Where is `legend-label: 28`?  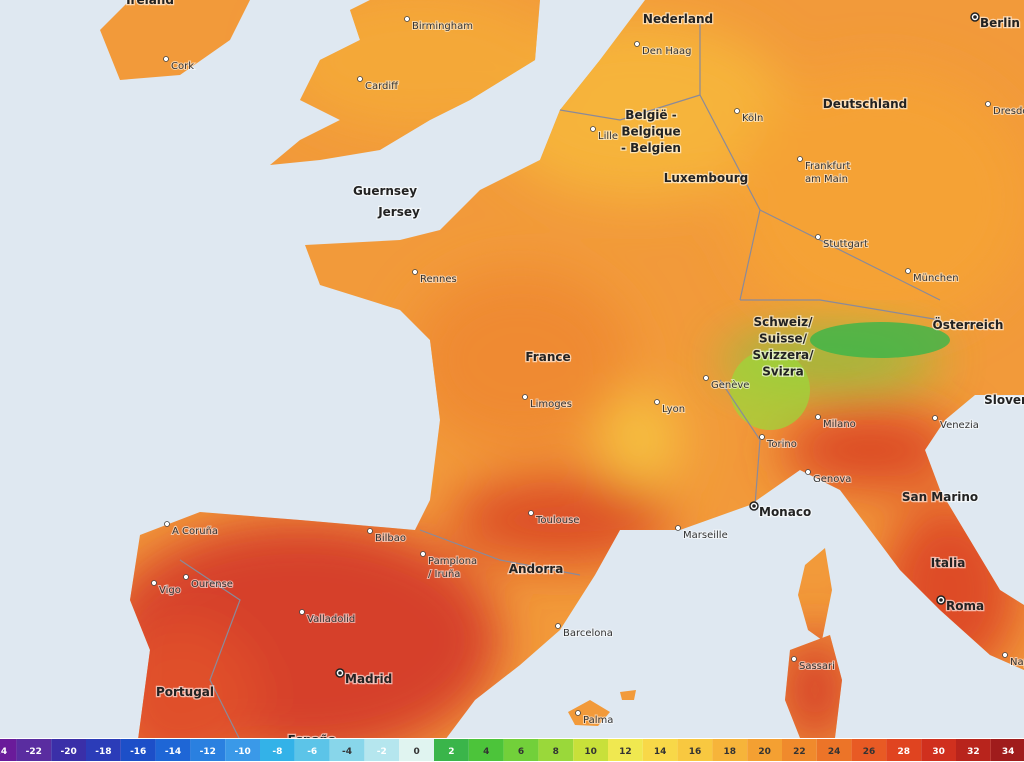
legend-label: 28 is located at coordinates (904, 752).